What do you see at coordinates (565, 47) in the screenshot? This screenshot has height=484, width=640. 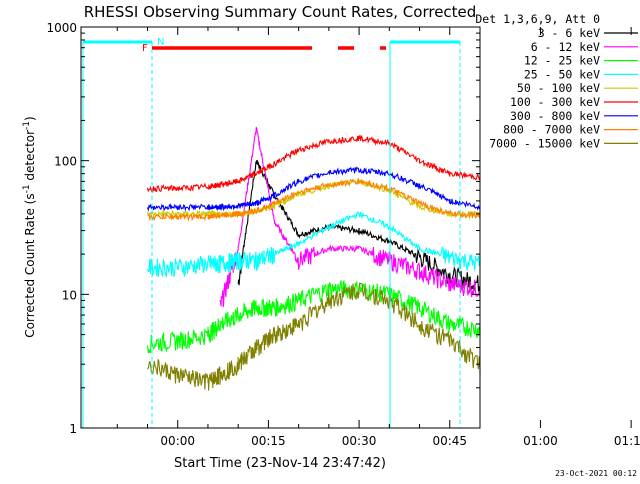 I see `legend-entry-label: 6 - 12 keV` at bounding box center [565, 47].